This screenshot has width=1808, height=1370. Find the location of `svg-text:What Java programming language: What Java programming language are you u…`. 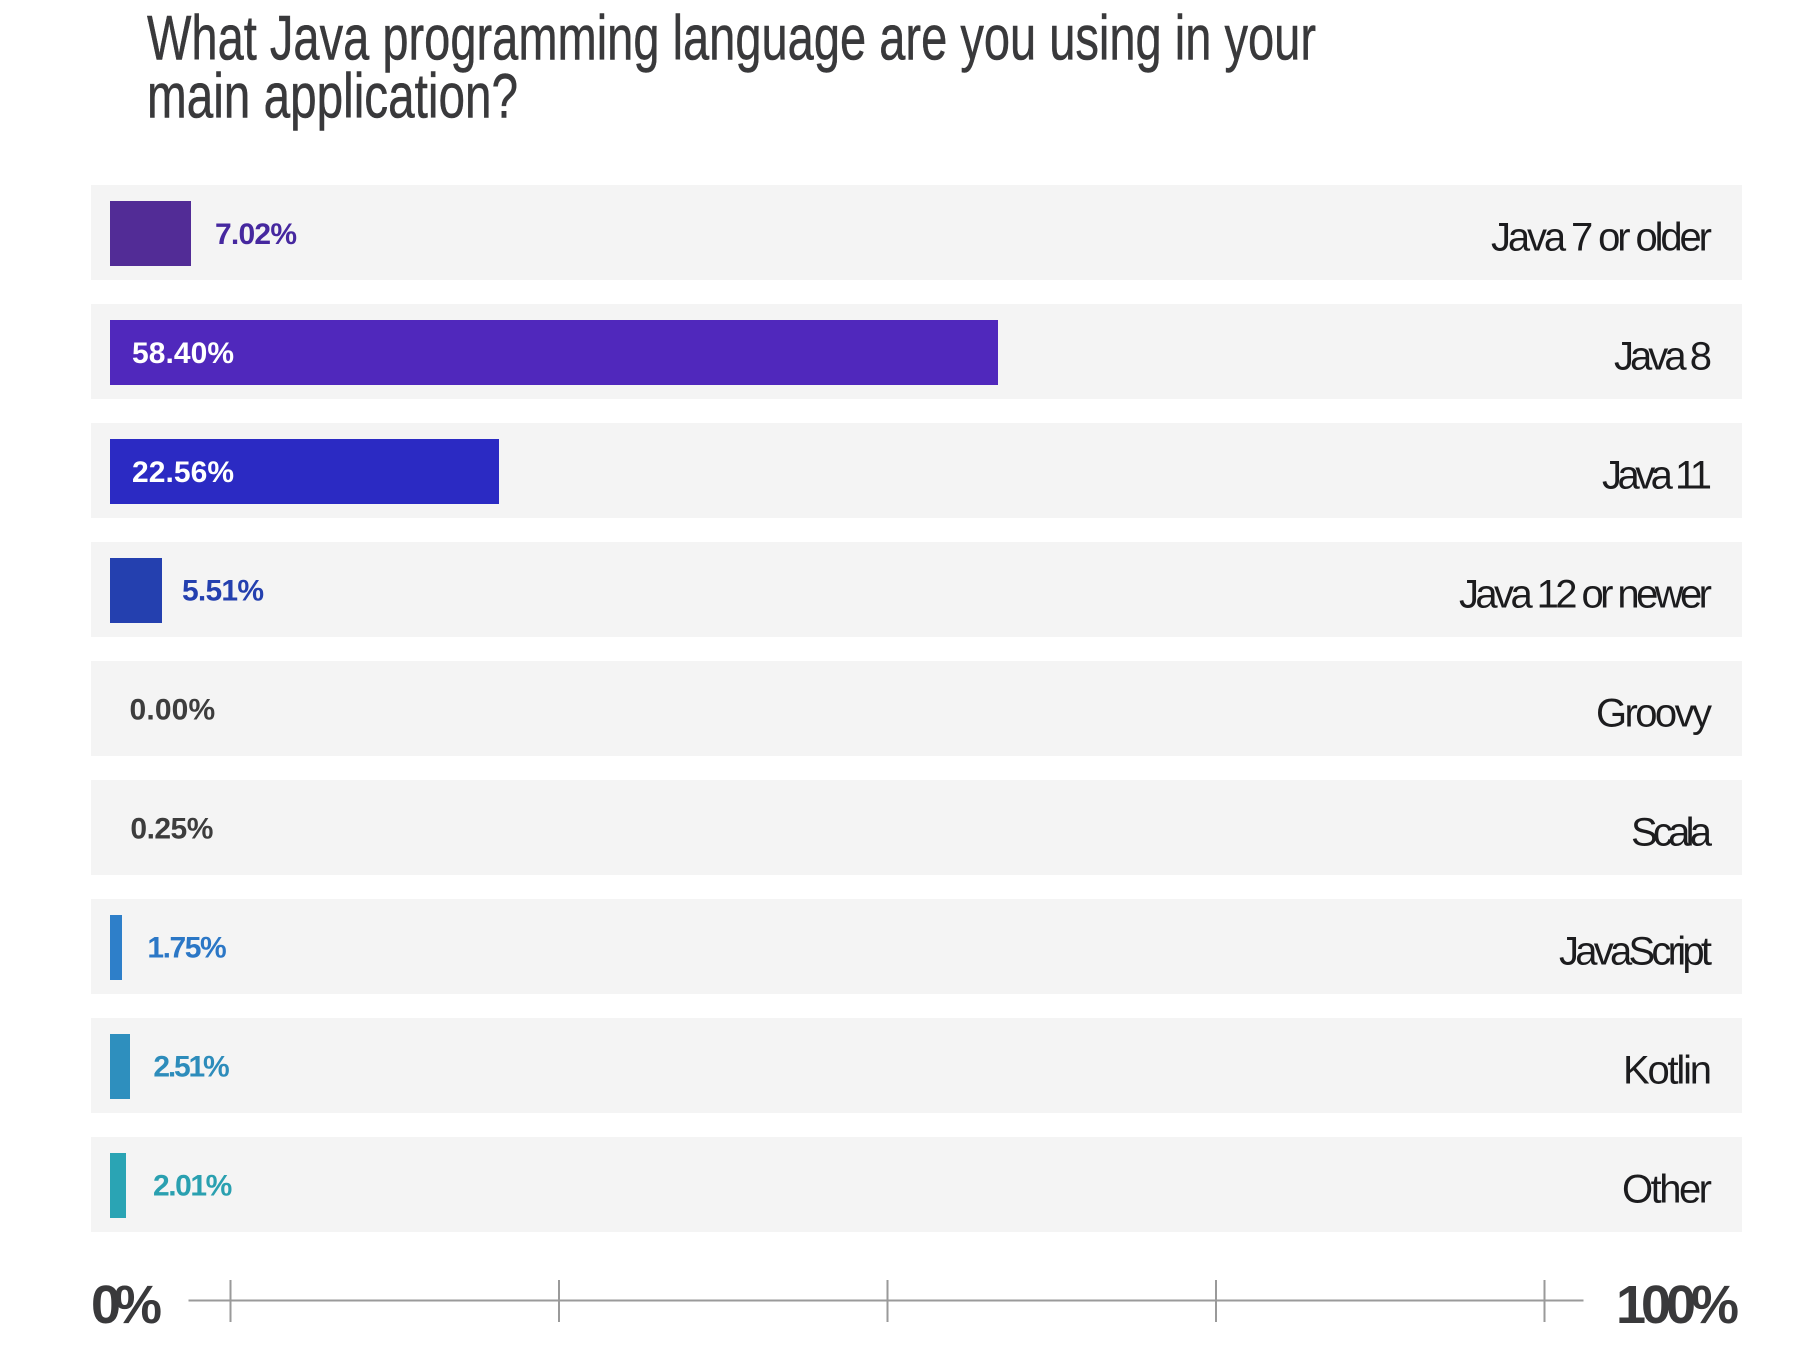

svg-text:What Java programming language: What Java programming language are you u… is located at coordinates (731, 39).